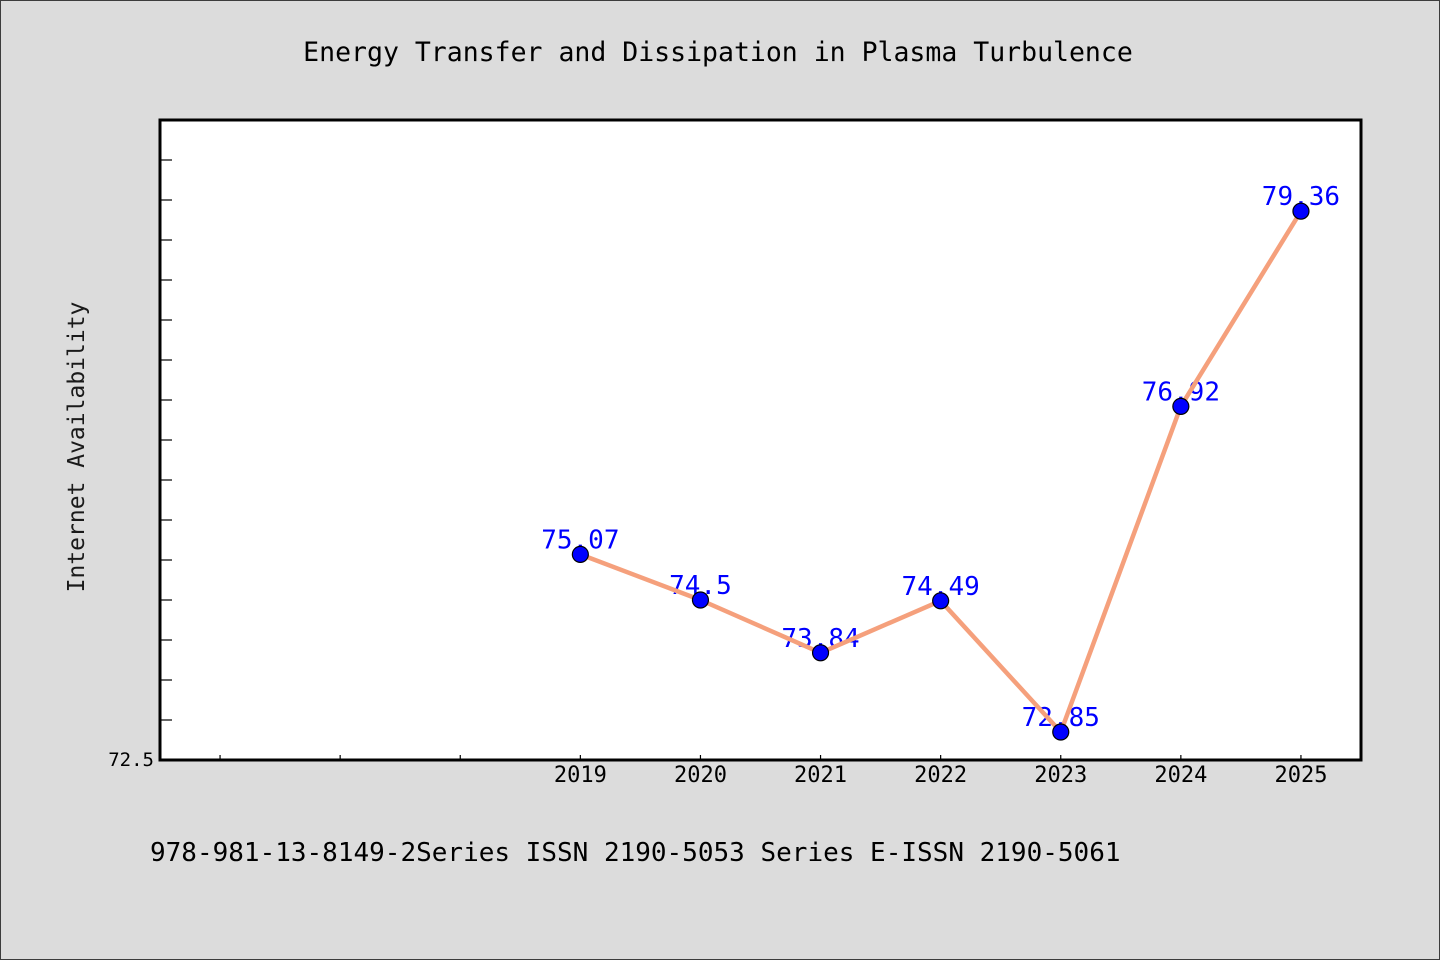 This screenshot has height=960, width=1440. Describe the element at coordinates (1060, 775) in the screenshot. I see `x-tick-label: 2023` at that location.